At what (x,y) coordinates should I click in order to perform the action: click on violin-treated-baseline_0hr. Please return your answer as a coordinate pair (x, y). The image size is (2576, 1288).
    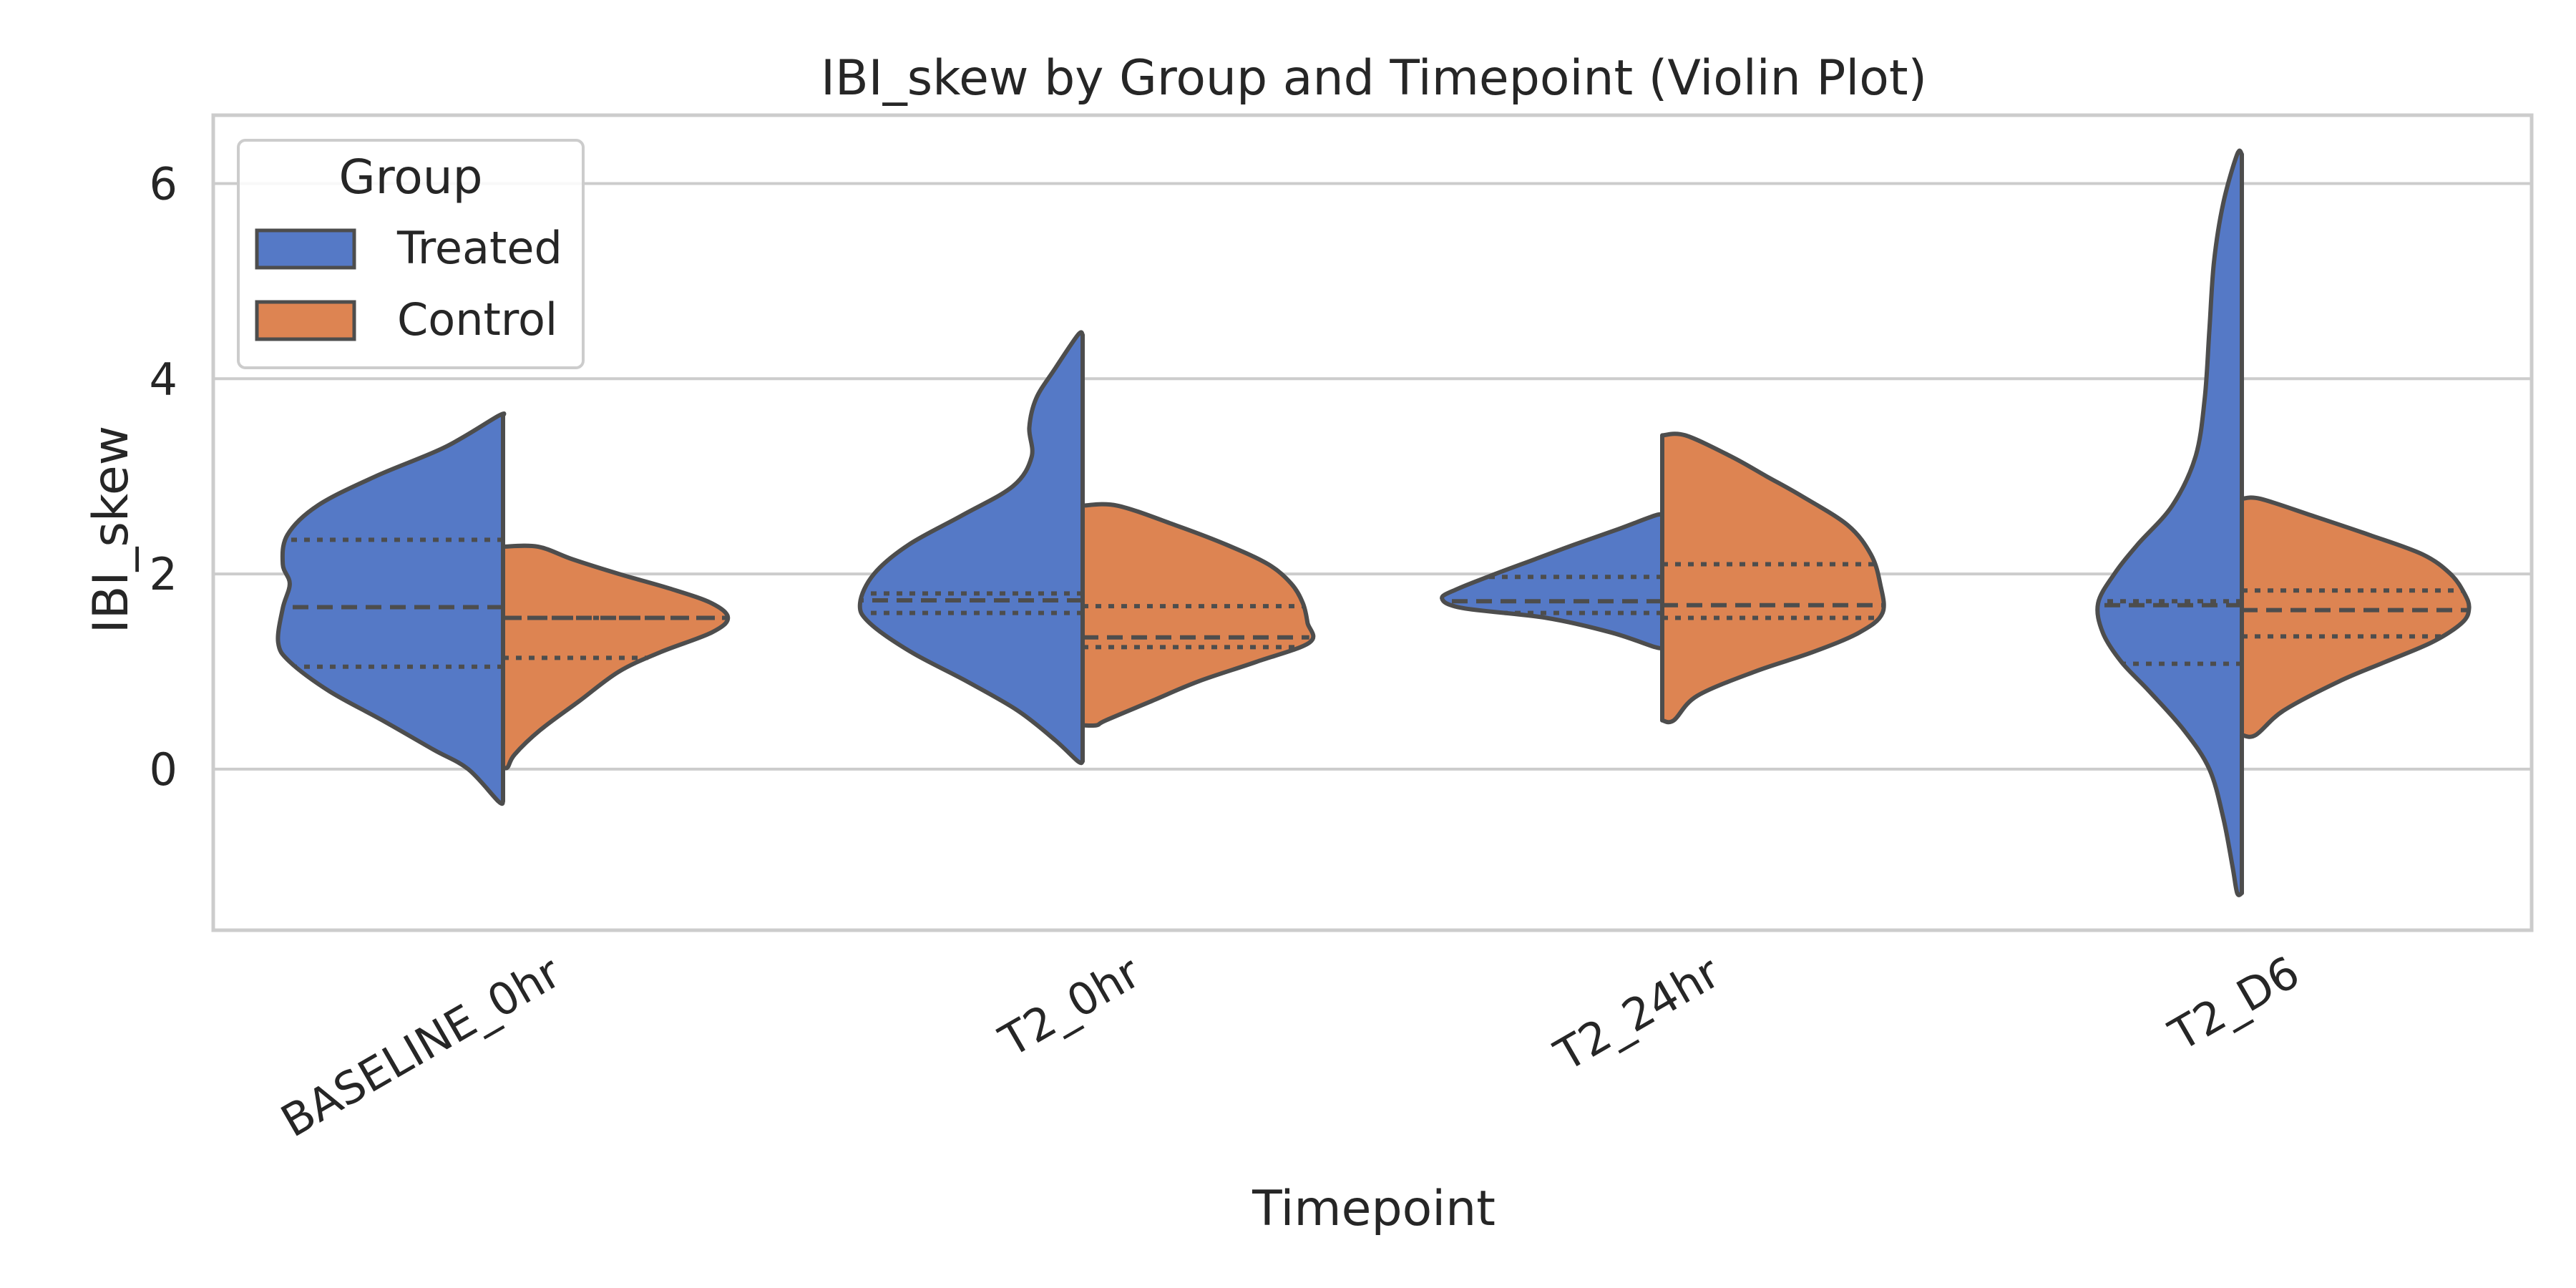
    Looking at the image, I should click on (391, 608).